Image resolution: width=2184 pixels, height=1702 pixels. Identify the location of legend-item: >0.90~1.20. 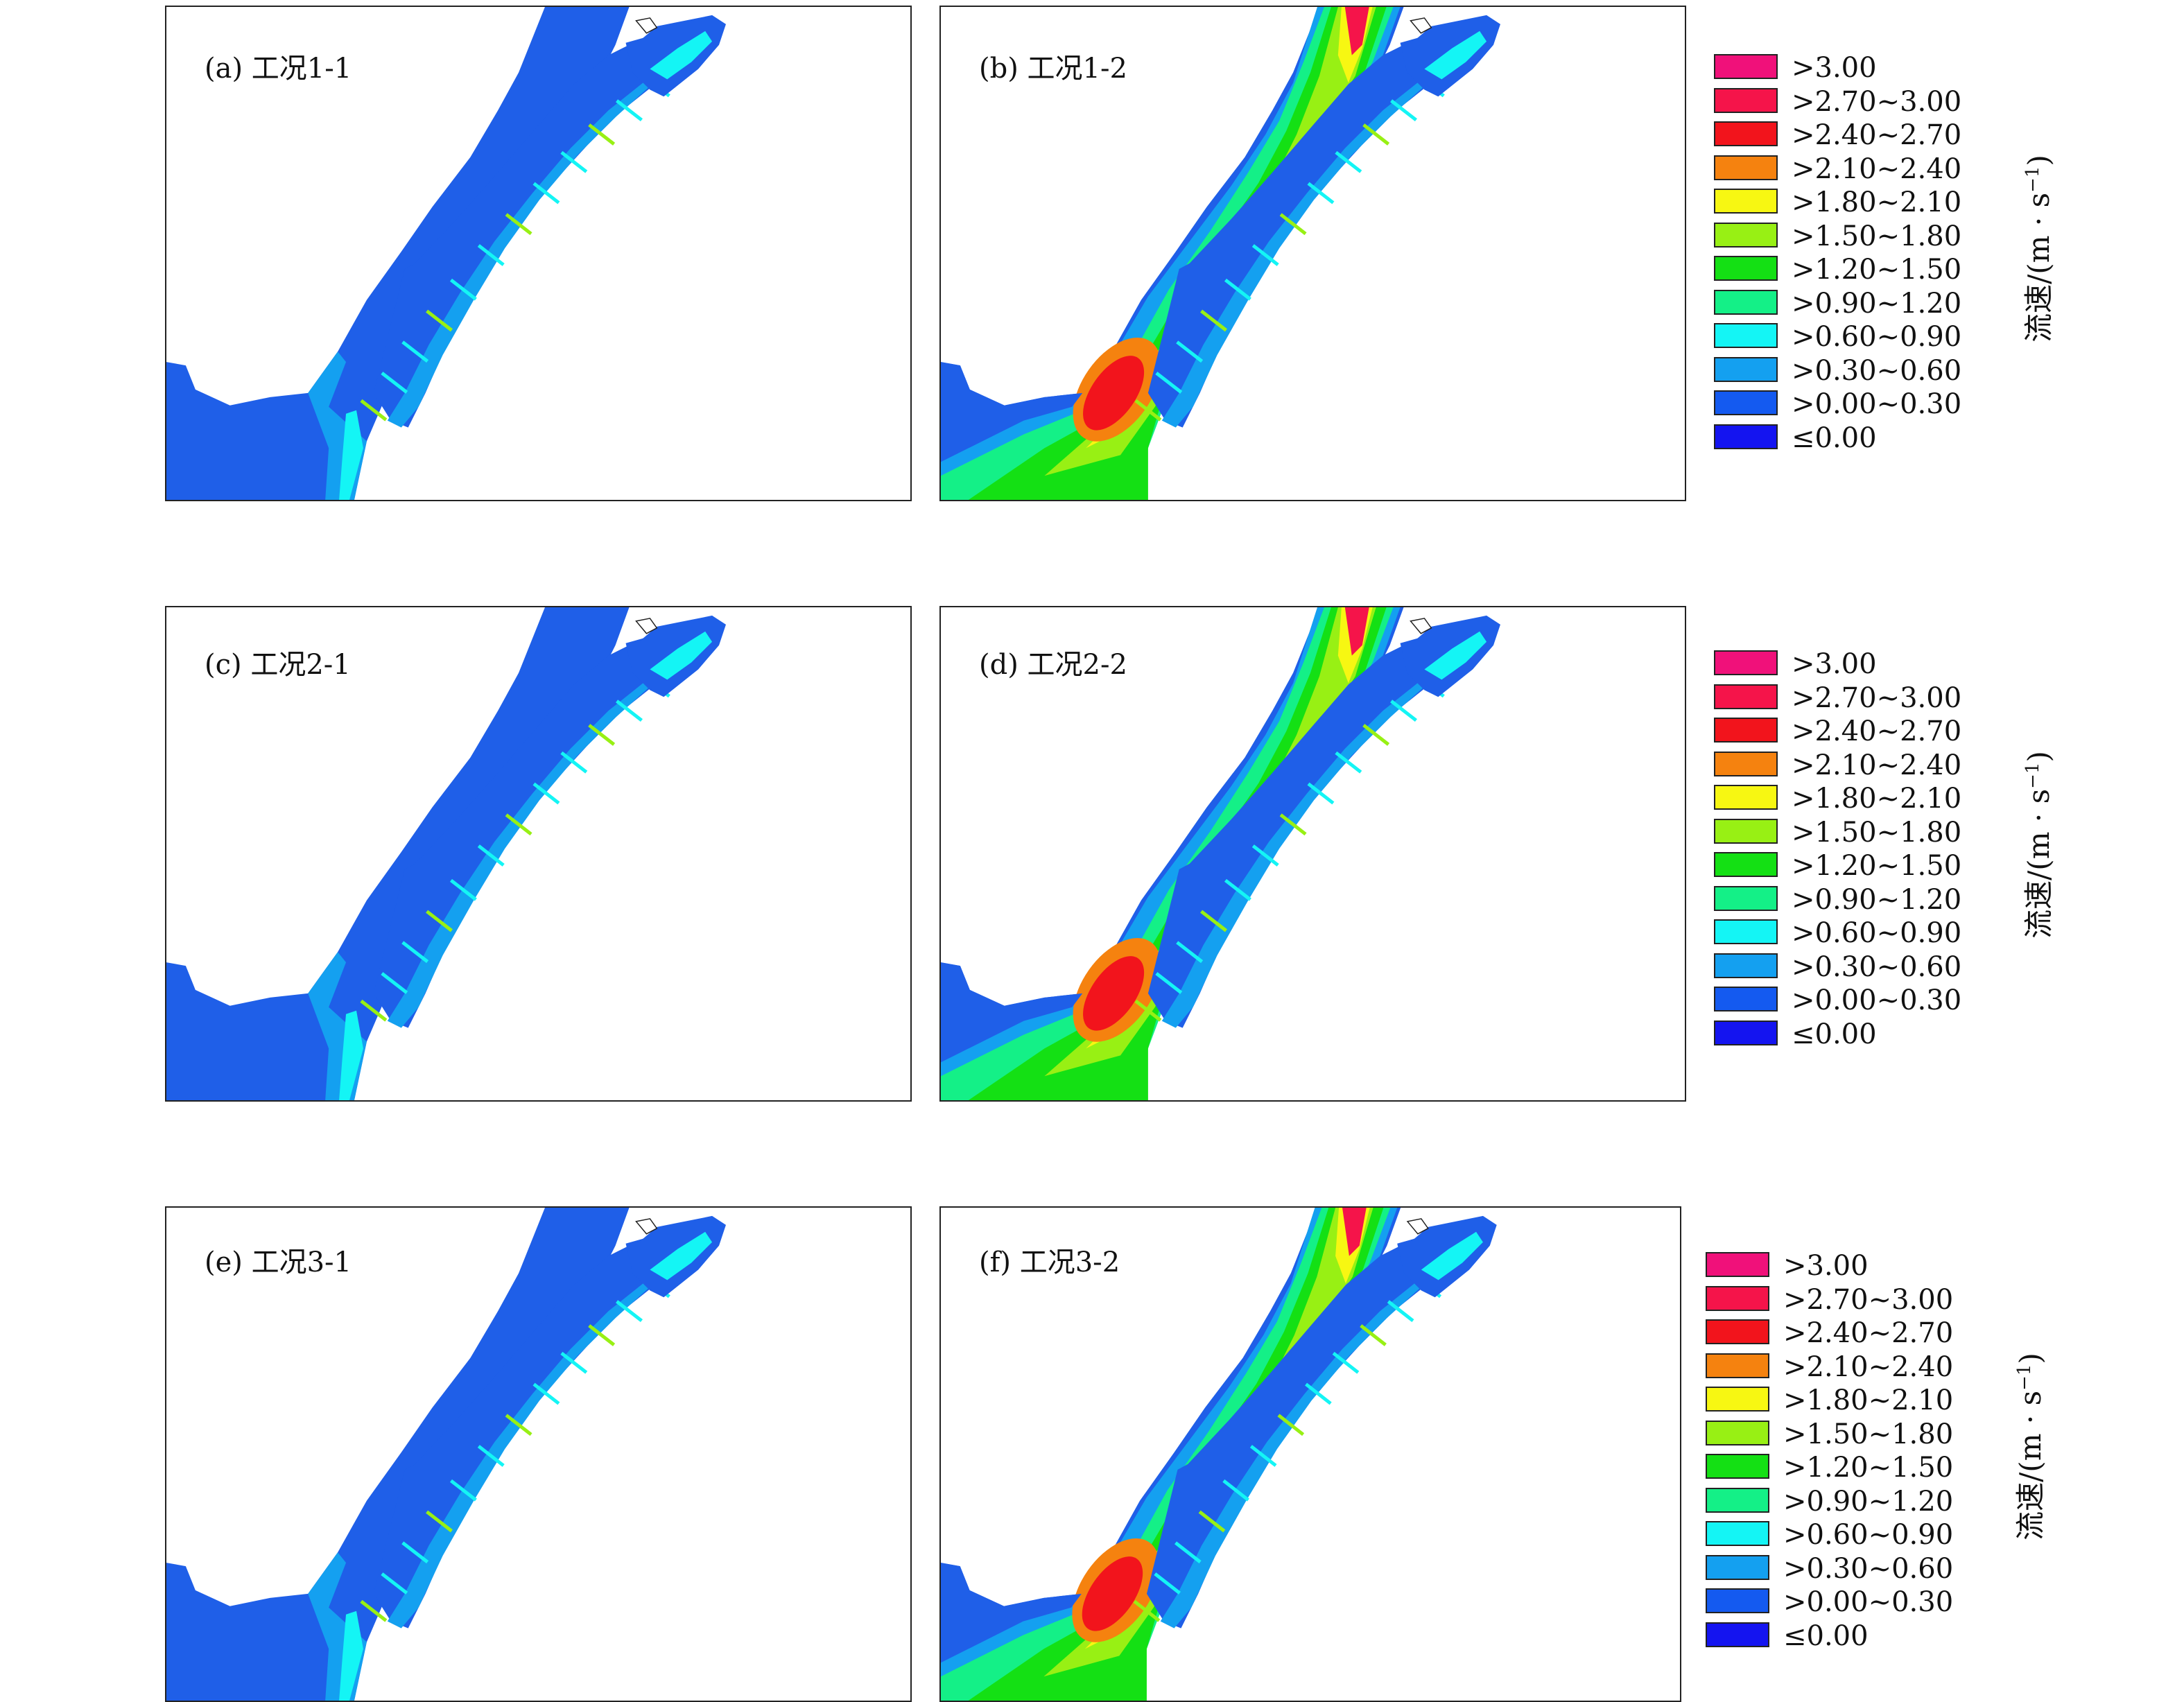
(1859, 303).